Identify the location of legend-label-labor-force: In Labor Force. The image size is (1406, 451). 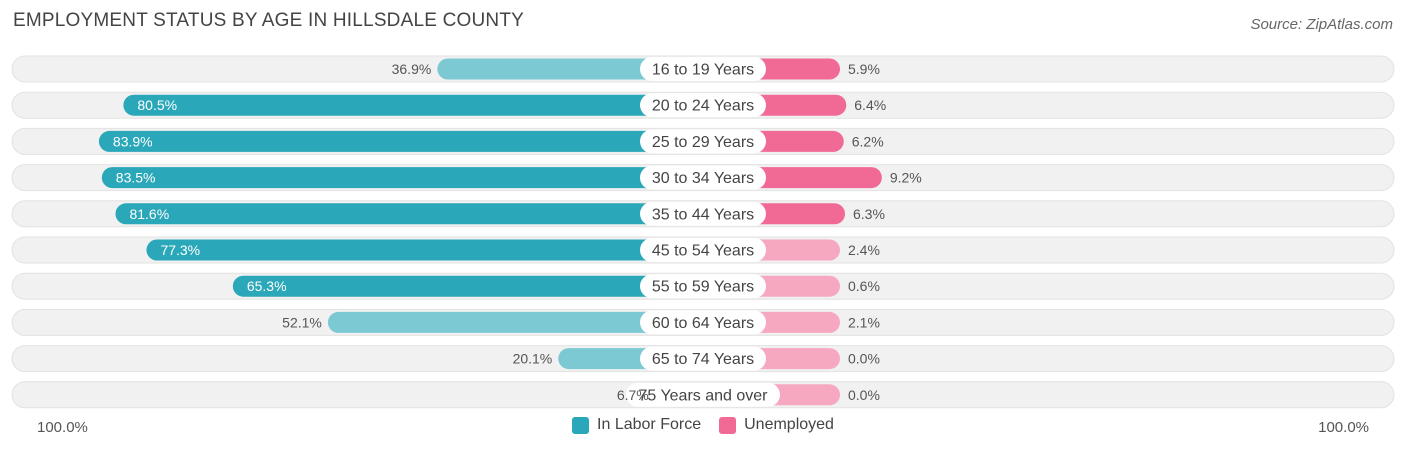
(649, 424).